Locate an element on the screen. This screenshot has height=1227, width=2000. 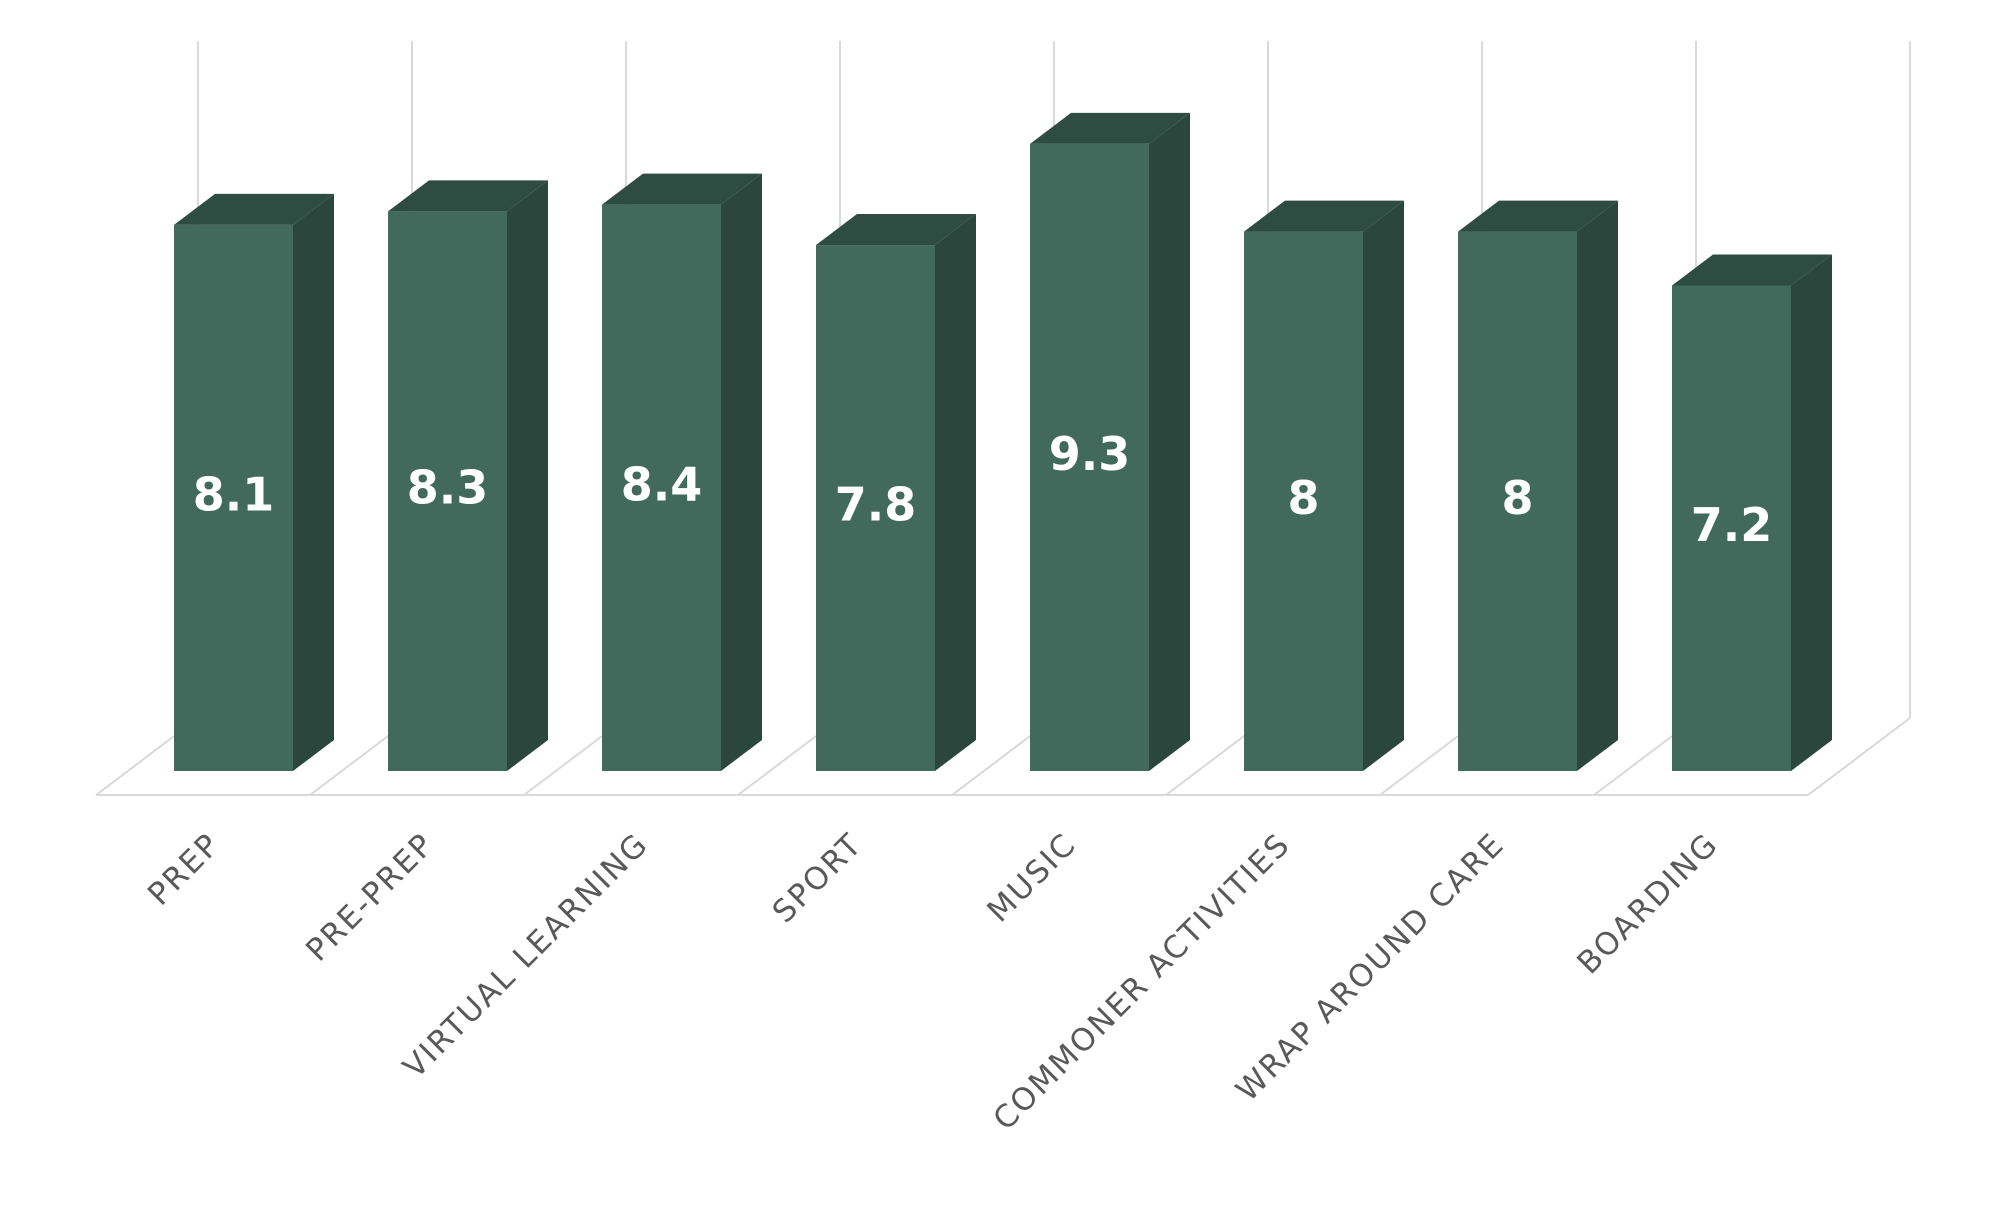
x-tick-label: MUSIC is located at coordinates (1031, 877).